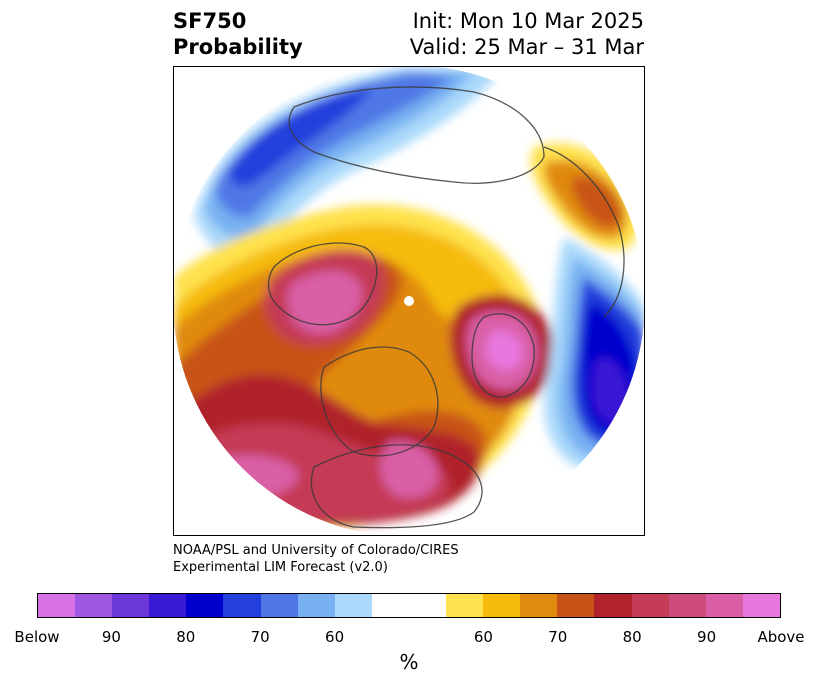 The width and height of the screenshot is (819, 686). What do you see at coordinates (610, 389) in the screenshot?
I see `region-atlantic-max` at bounding box center [610, 389].